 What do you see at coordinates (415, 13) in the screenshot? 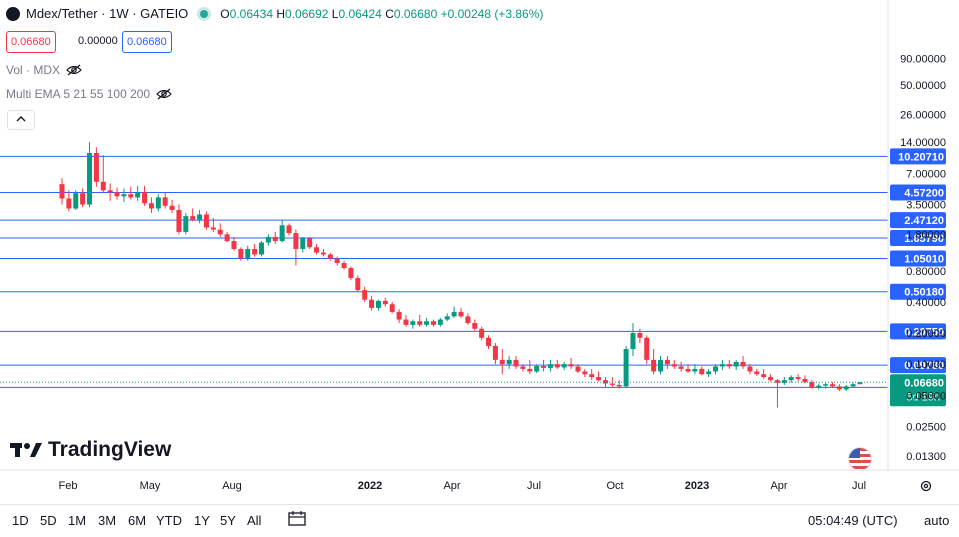
I see `close-value: 0.06680` at bounding box center [415, 13].